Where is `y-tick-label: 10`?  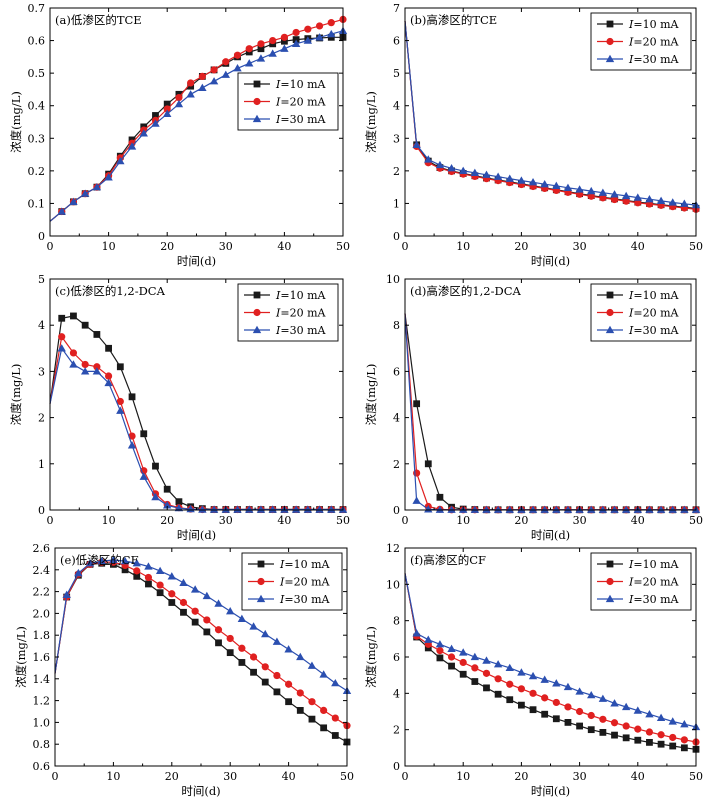
y-tick-label: 10 is located at coordinates (393, 279).